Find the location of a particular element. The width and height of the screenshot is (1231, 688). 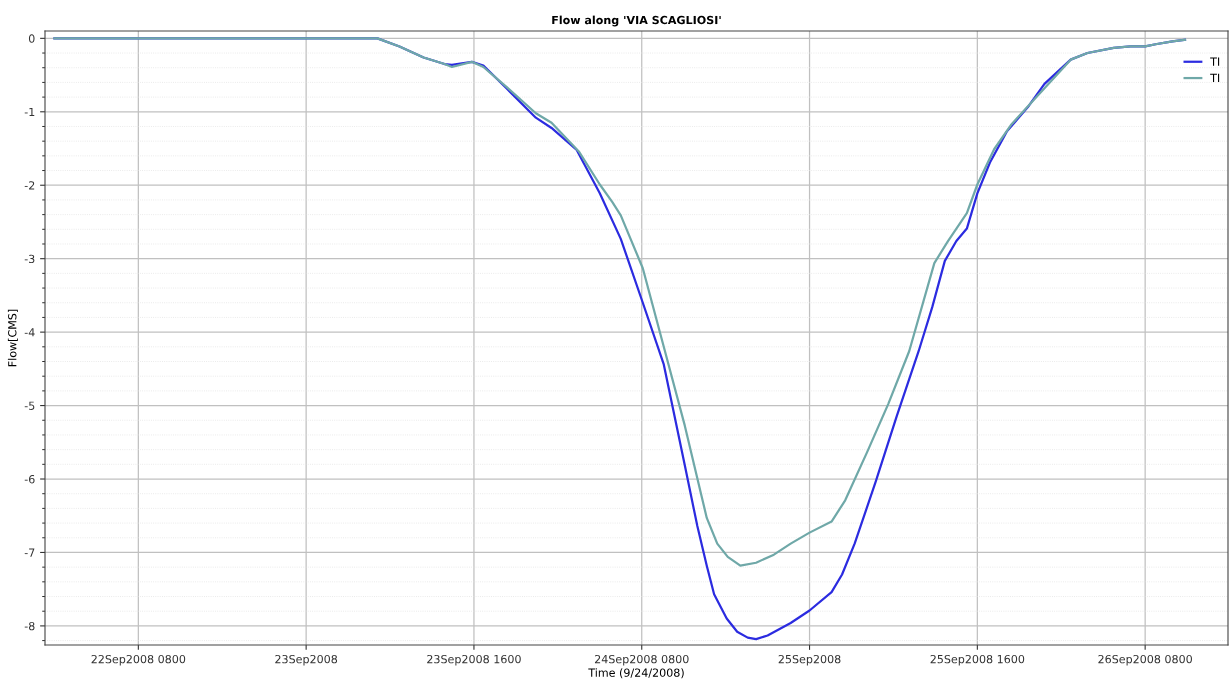

y-tick-label: -5 is located at coordinates (29, 405).